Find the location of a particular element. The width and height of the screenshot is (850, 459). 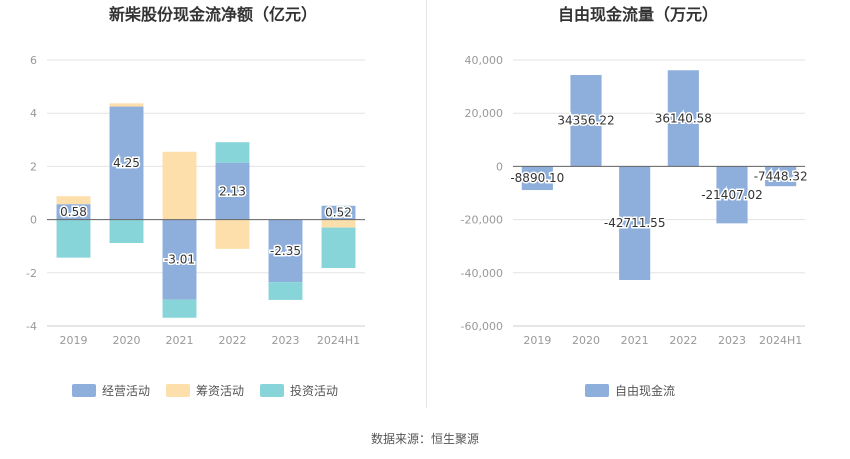

data-label: -8890.10 is located at coordinates (537, 178).